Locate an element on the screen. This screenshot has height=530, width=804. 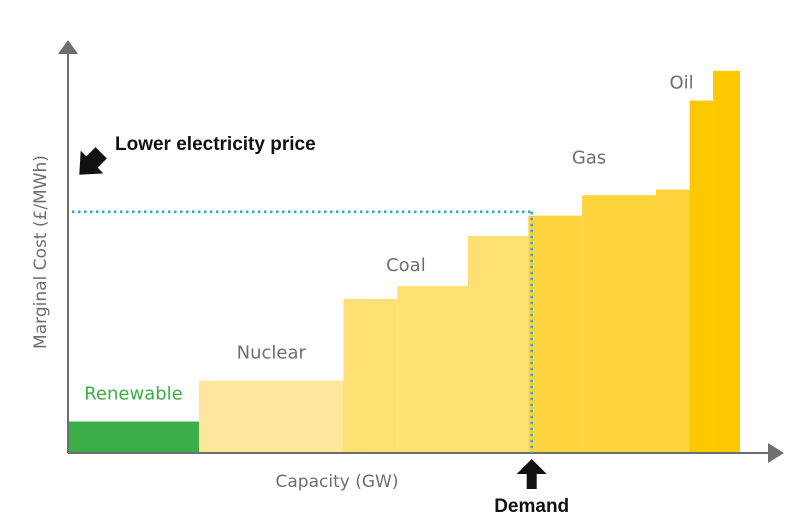
x-axis-label: Capacity (GW) is located at coordinates (337, 482).